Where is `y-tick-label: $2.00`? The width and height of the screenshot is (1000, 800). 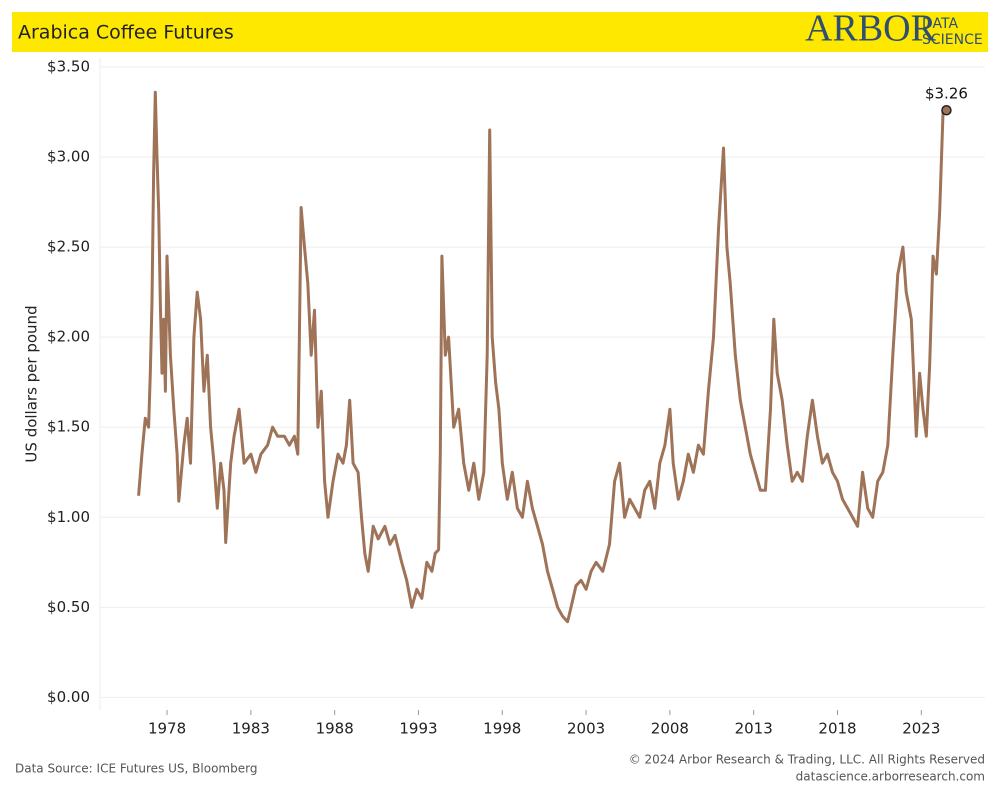
y-tick-label: $2.00 is located at coordinates (68, 337).